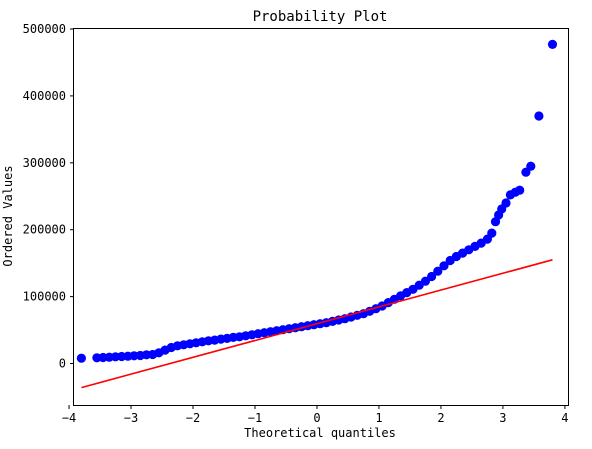 The width and height of the screenshot is (592, 449). What do you see at coordinates (44, 29) in the screenshot?
I see `y-tick-label: 500000` at bounding box center [44, 29].